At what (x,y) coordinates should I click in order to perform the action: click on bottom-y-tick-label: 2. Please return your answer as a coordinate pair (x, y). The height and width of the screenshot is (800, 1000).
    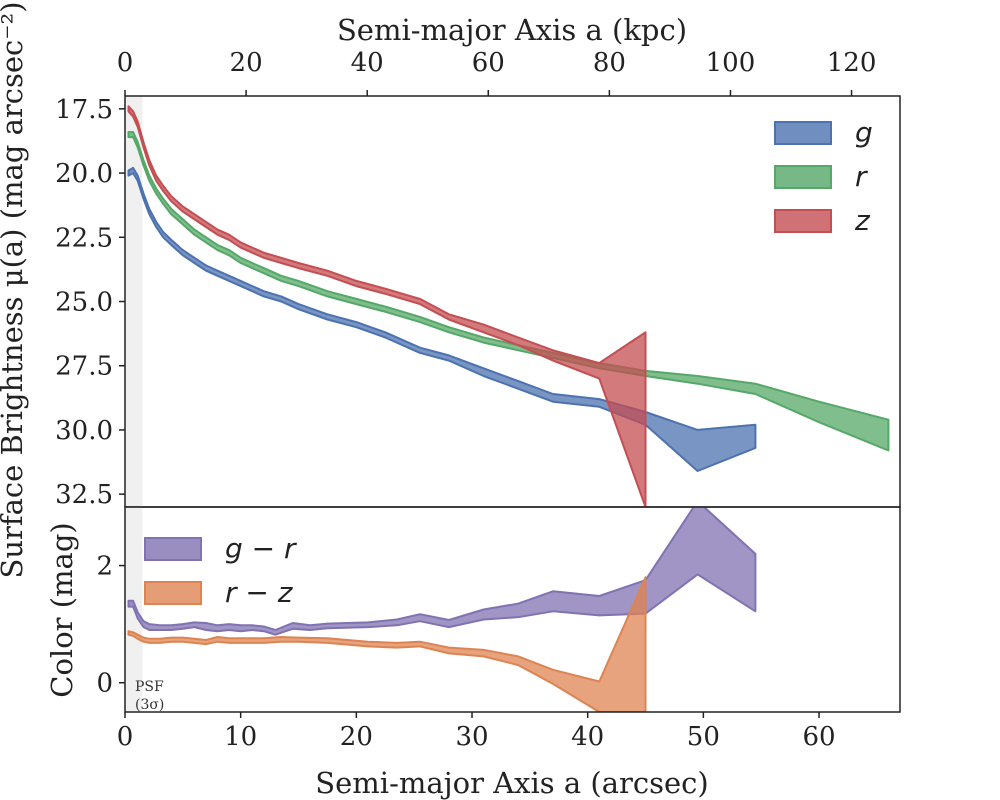
    Looking at the image, I should click on (104, 567).